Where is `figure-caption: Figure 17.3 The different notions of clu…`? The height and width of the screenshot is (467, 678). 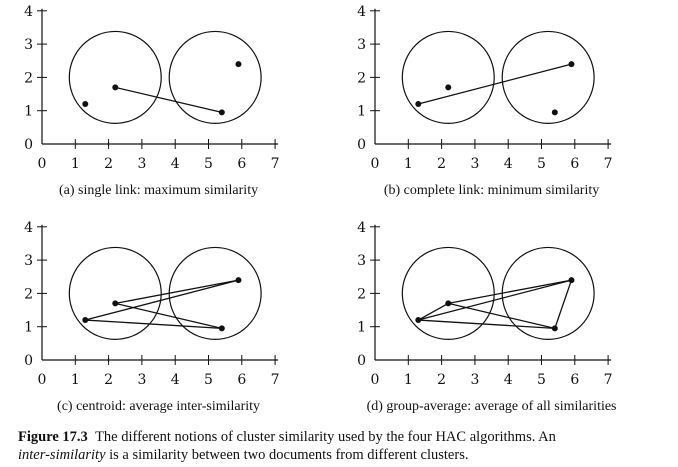
figure-caption: Figure 17.3 The different notions of clu… is located at coordinates (344, 446).